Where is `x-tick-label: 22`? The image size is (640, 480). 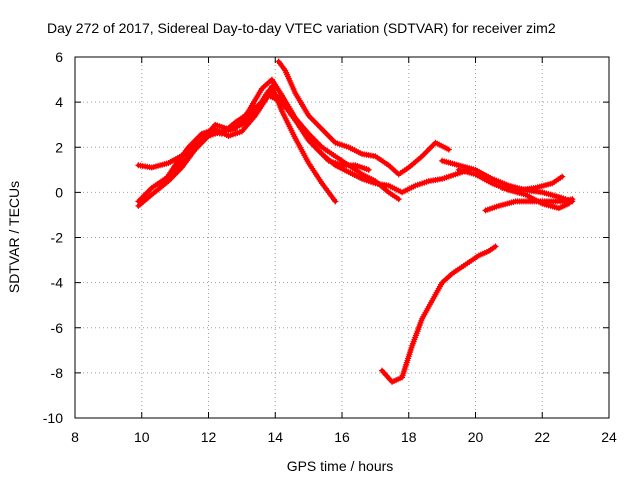 x-tick-label: 22 is located at coordinates (542, 437).